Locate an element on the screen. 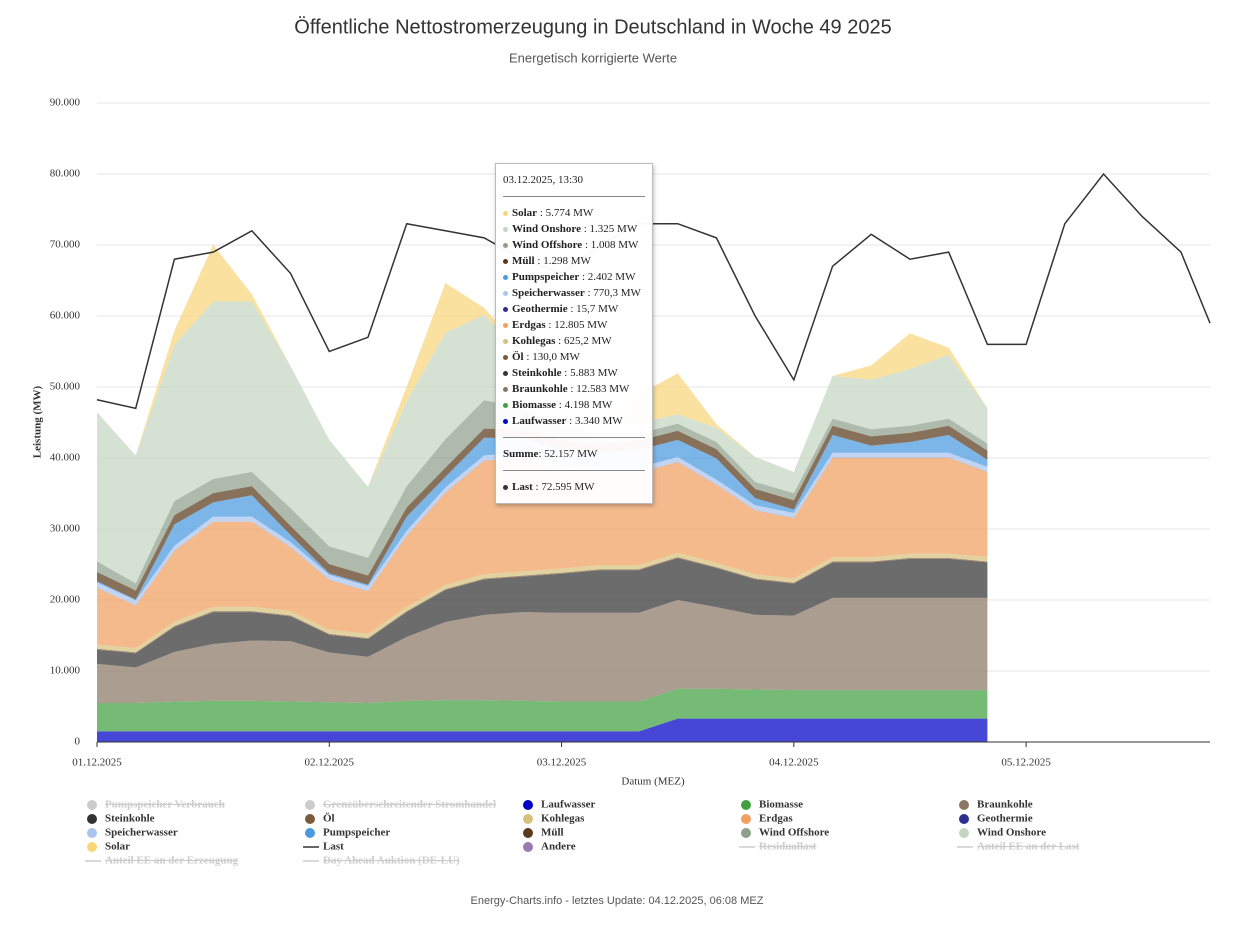 The width and height of the screenshot is (1234, 931). legend-item: Andere is located at coordinates (549, 847).